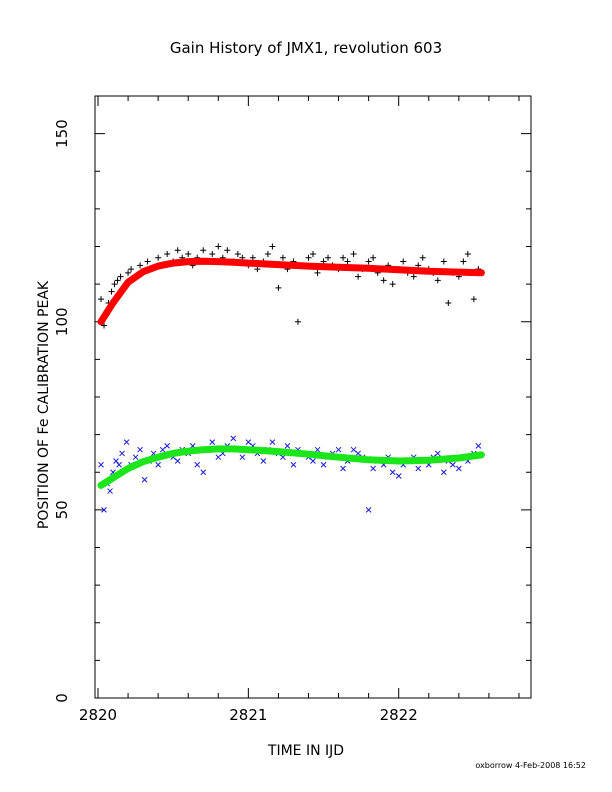 This screenshot has width=612, height=792. What do you see at coordinates (248, 715) in the screenshot?
I see `x-axis-tick-labels: 2820 2821 2822` at bounding box center [248, 715].